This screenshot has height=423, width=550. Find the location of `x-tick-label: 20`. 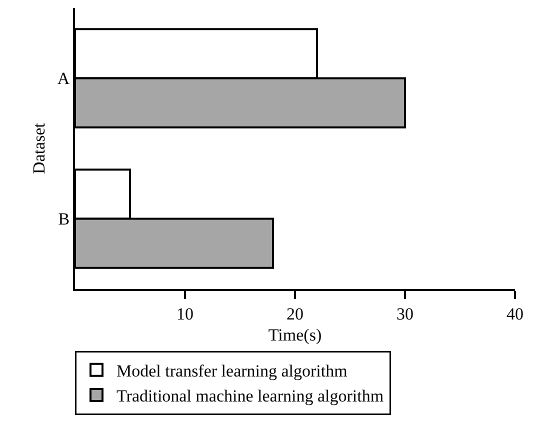

x-tick-label: 20 is located at coordinates (295, 314).